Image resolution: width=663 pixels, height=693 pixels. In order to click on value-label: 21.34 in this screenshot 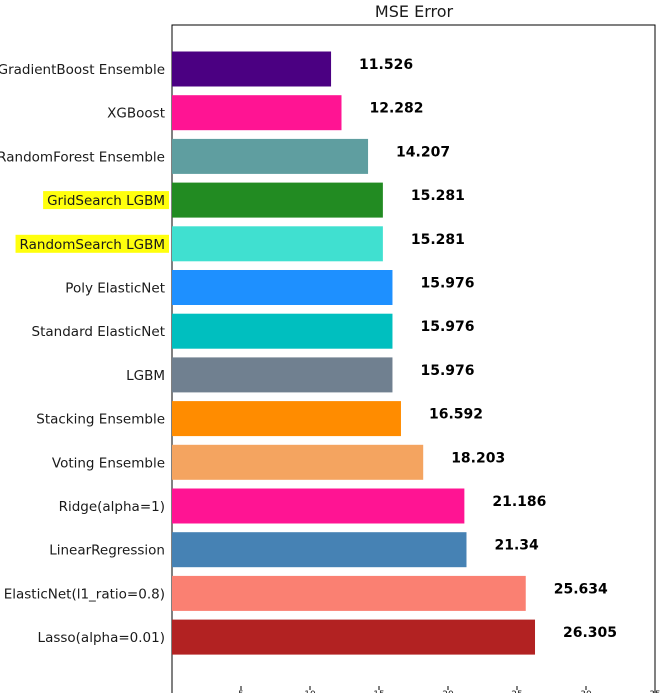, I will do `click(516, 546)`.